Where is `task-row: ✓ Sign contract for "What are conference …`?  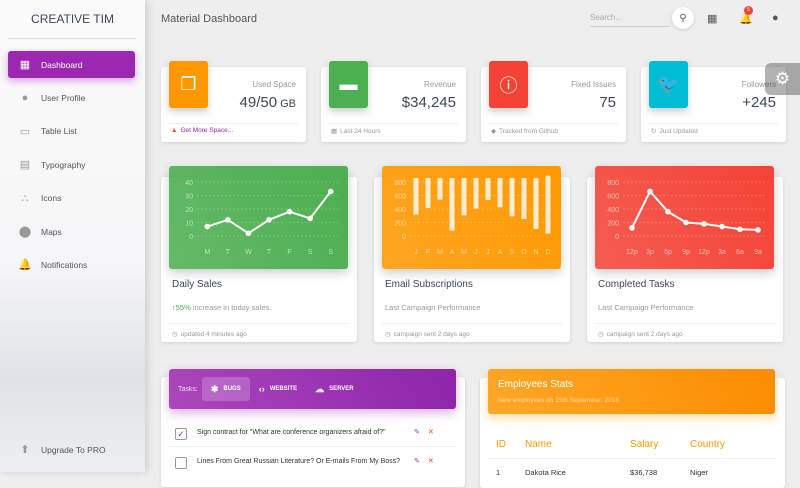
task-row: ✓ Sign contract for "What are conference … is located at coordinates (313, 433).